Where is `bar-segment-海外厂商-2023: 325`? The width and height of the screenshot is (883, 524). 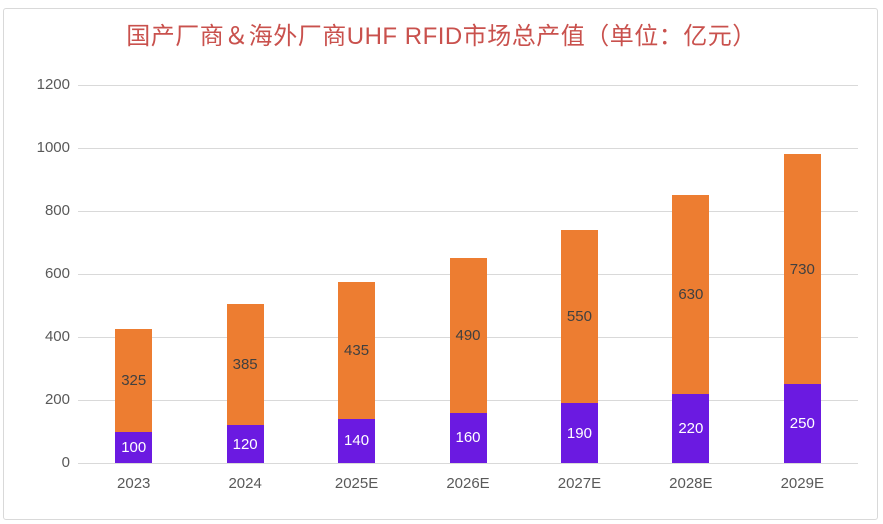 bar-segment-海外厂商-2023: 325 is located at coordinates (134, 380).